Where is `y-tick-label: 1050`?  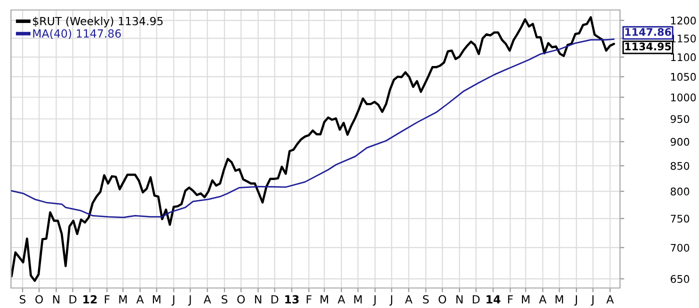 y-tick-label: 1050 is located at coordinates (683, 76).